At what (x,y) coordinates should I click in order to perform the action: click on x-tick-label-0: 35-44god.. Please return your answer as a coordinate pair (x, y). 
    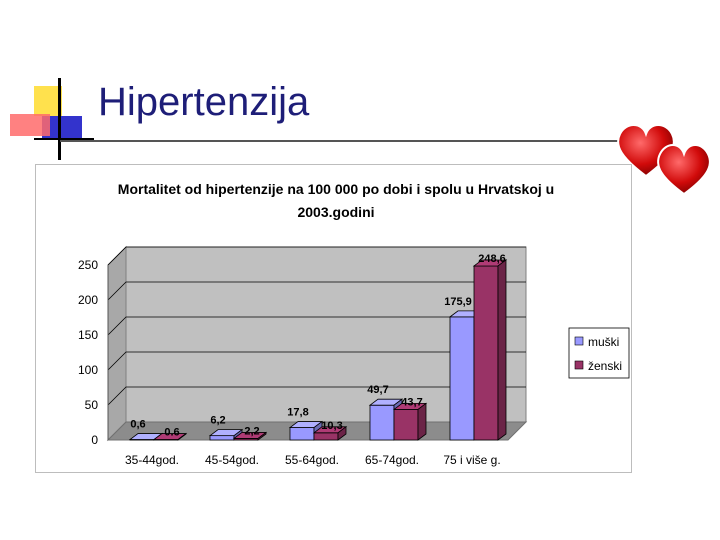
    Looking at the image, I should click on (152, 460).